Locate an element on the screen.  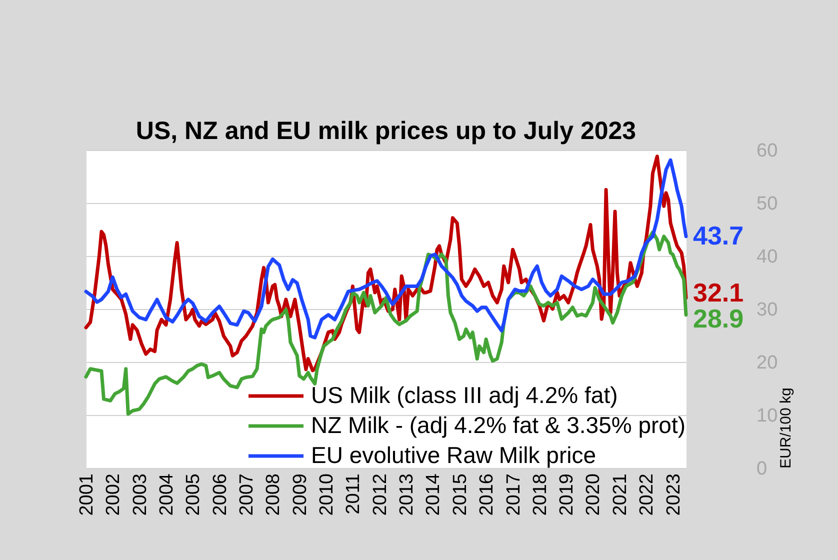
legend-label: NZ Milk - (adj 4.2% fat & 3.35% prot) is located at coordinates (498, 425).